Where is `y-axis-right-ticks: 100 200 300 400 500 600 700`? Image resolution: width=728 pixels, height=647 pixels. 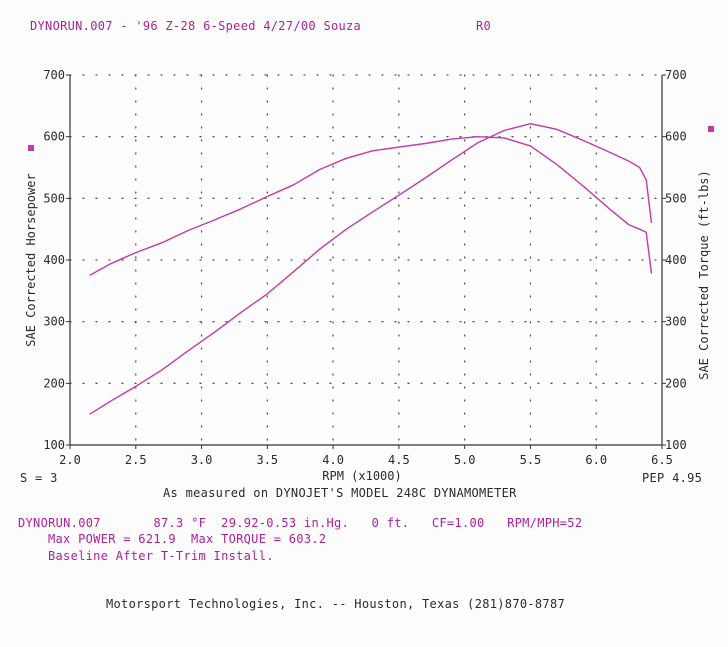 y-axis-right-ticks: 100 200 300 400 500 600 700 is located at coordinates (674, 260).